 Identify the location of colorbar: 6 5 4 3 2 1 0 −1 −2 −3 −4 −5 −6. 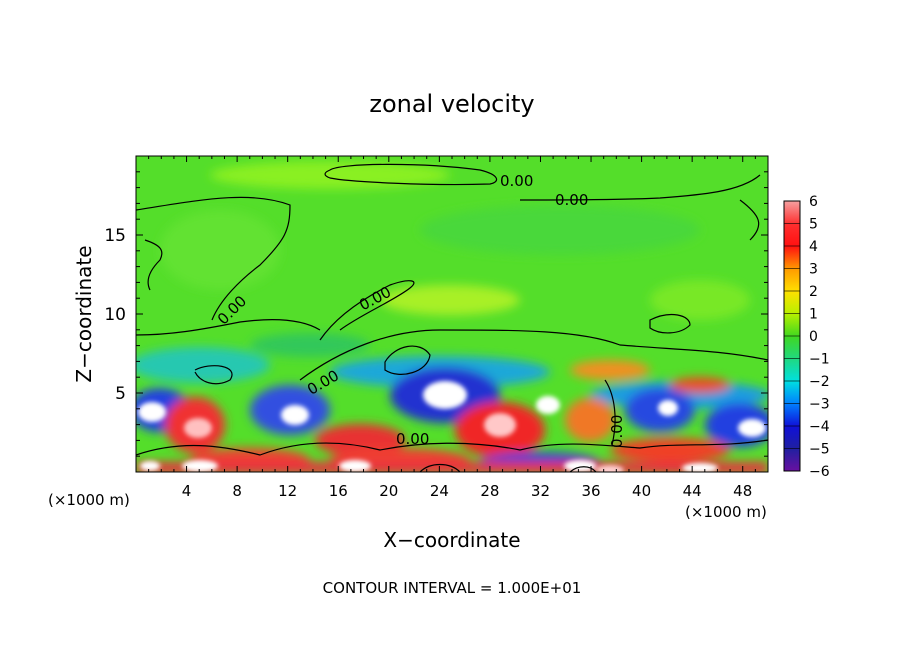
(806, 337).